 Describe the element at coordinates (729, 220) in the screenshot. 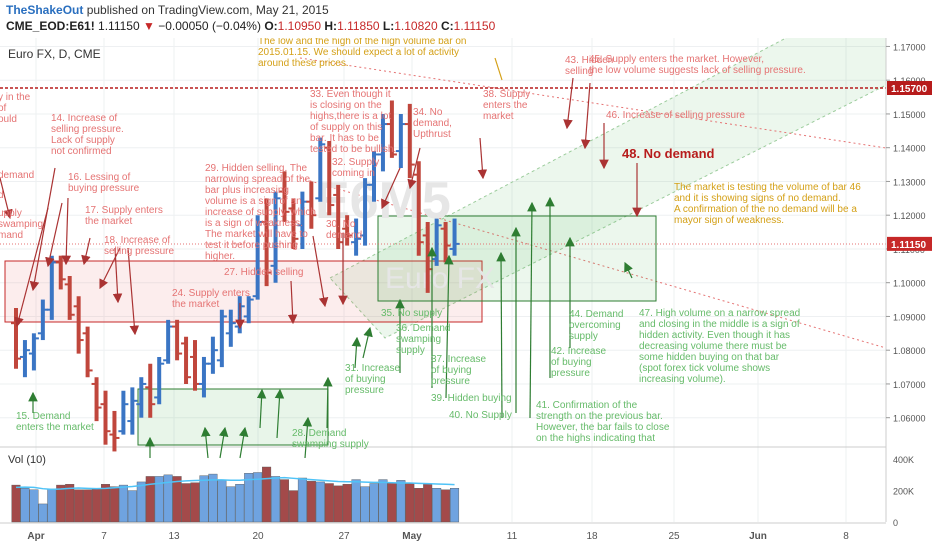

I see `annotation-line: mayor sign of weakness.` at that location.